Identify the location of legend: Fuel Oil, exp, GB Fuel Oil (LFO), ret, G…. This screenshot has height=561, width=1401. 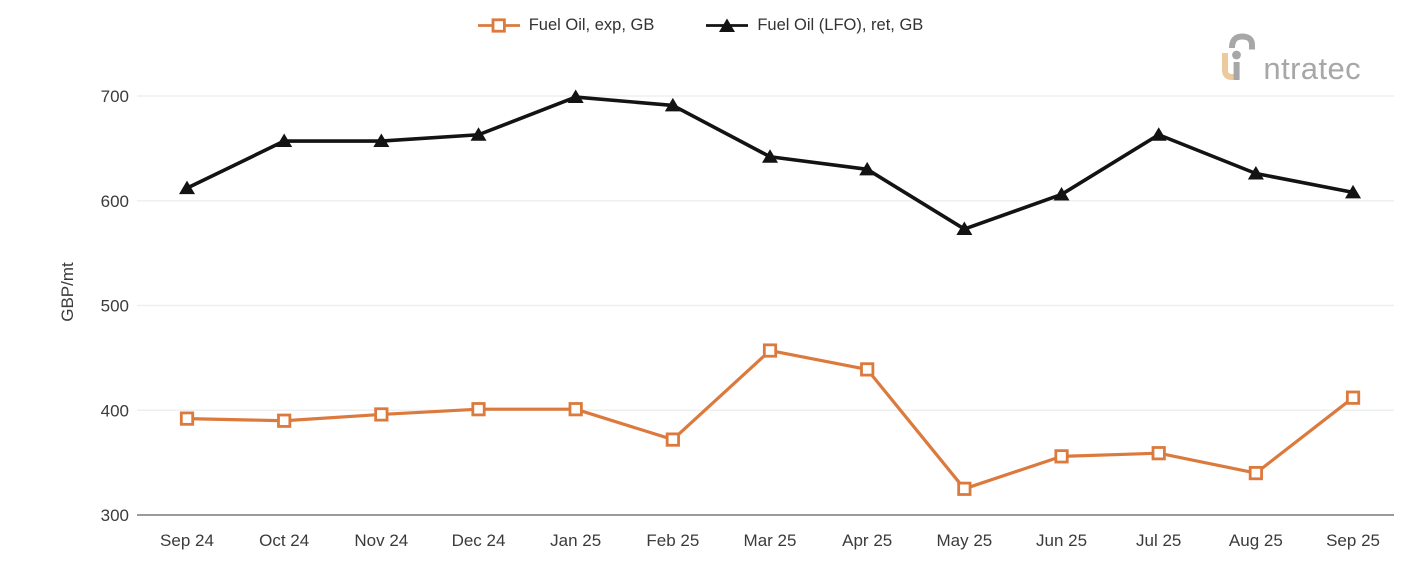
(700, 25).